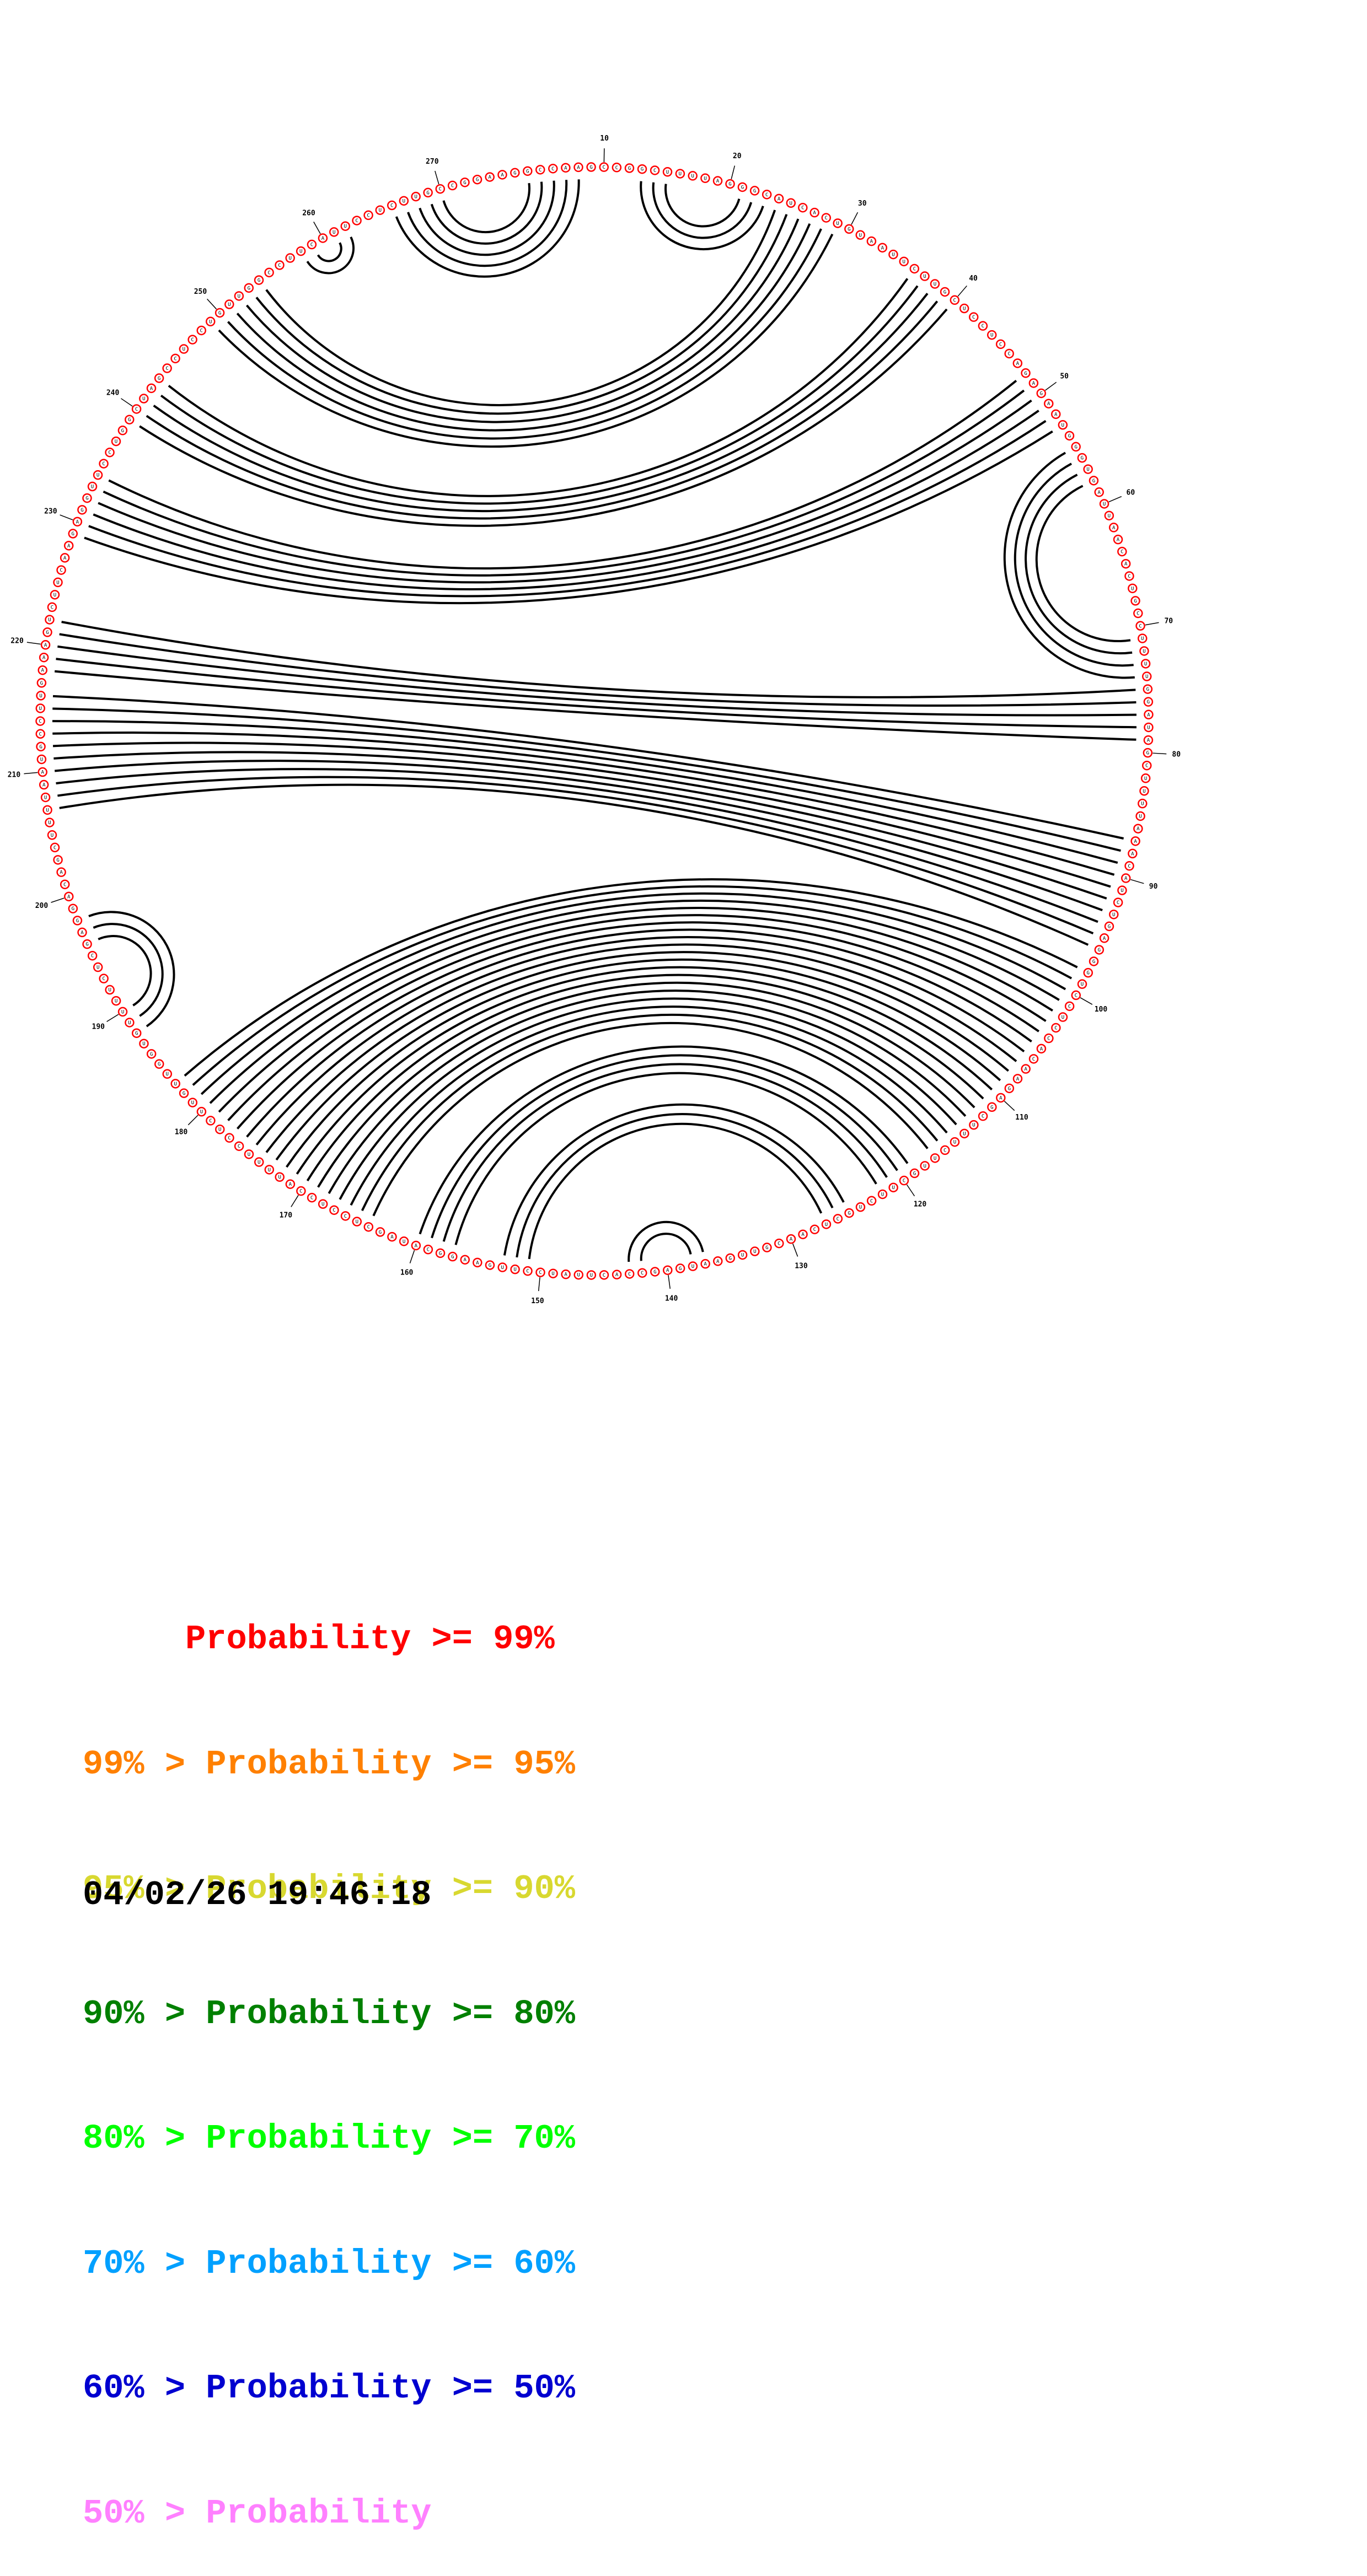 This screenshot has width=1367, height=2576. I want to click on position-label: 210, so click(14, 775).